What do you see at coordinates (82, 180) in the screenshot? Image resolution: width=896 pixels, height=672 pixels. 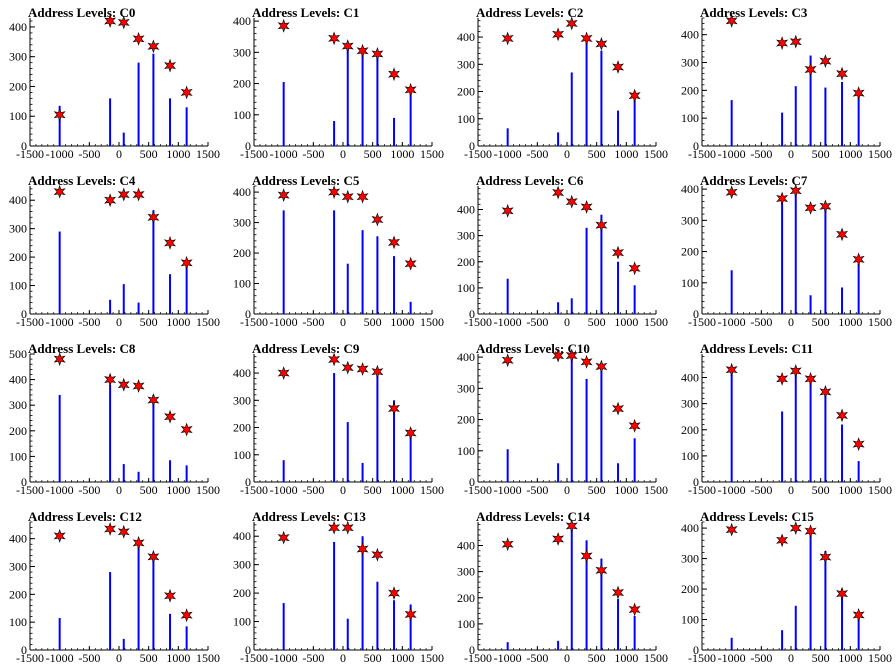 I see `chart-title: Address Levels: C4` at bounding box center [82, 180].